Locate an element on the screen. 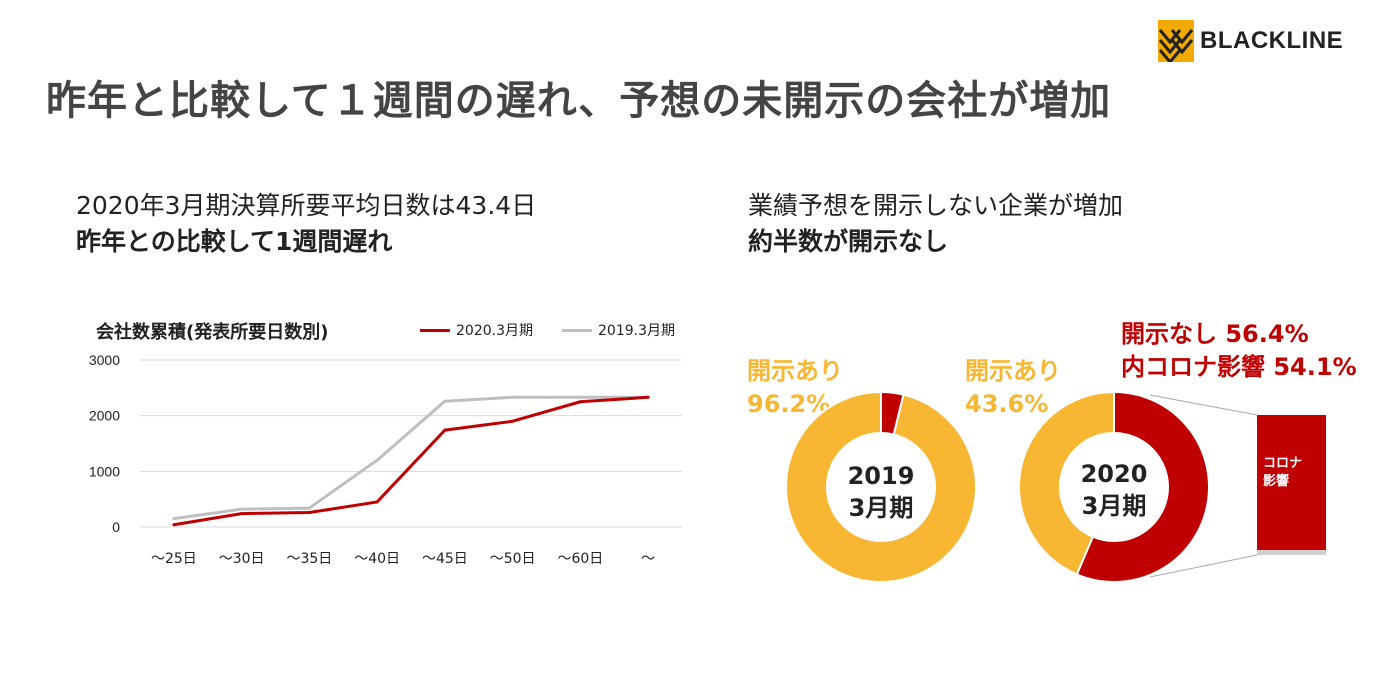  y-tick-label: 3000 is located at coordinates (104, 360).